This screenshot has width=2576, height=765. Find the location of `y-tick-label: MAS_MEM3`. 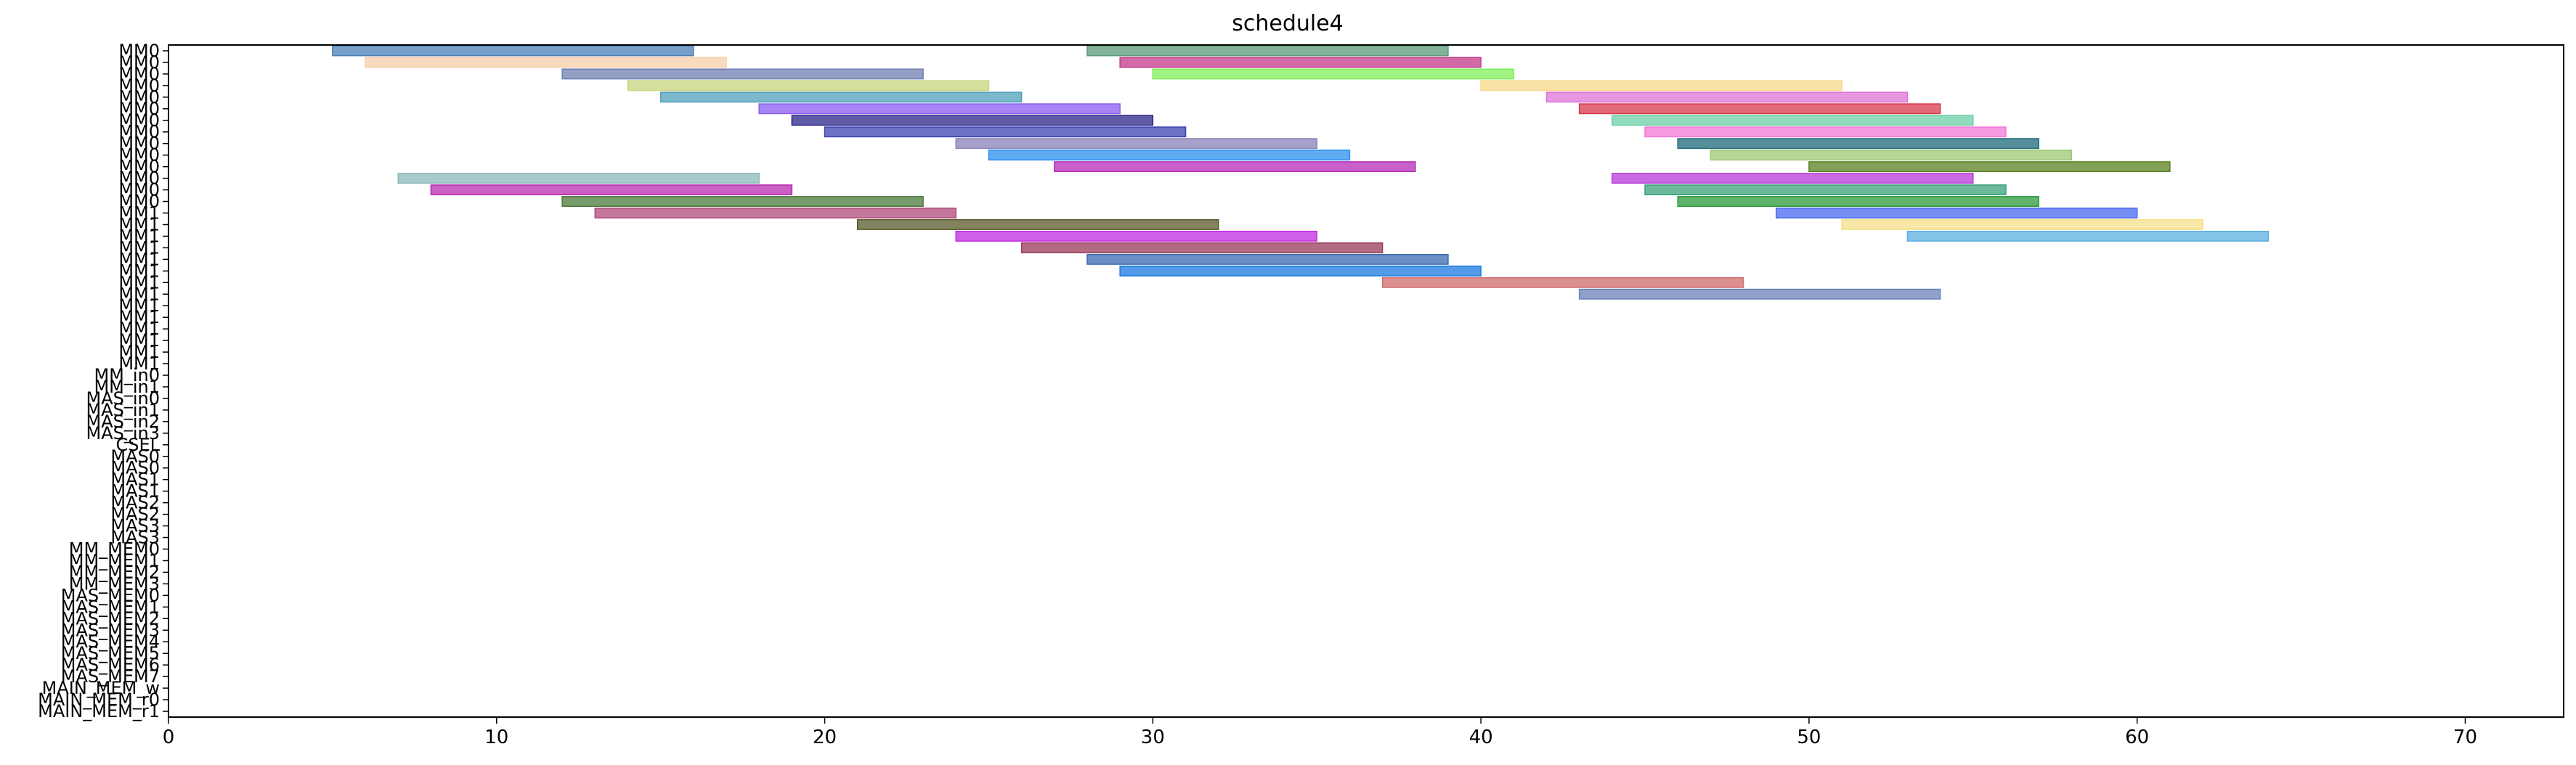

y-tick-label: MAS_MEM3 is located at coordinates (111, 630).